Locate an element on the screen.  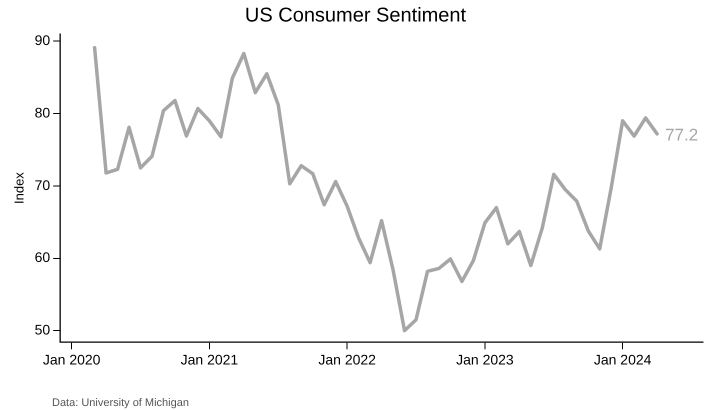
x-tick-label: Jan 2020 is located at coordinates (71, 359).